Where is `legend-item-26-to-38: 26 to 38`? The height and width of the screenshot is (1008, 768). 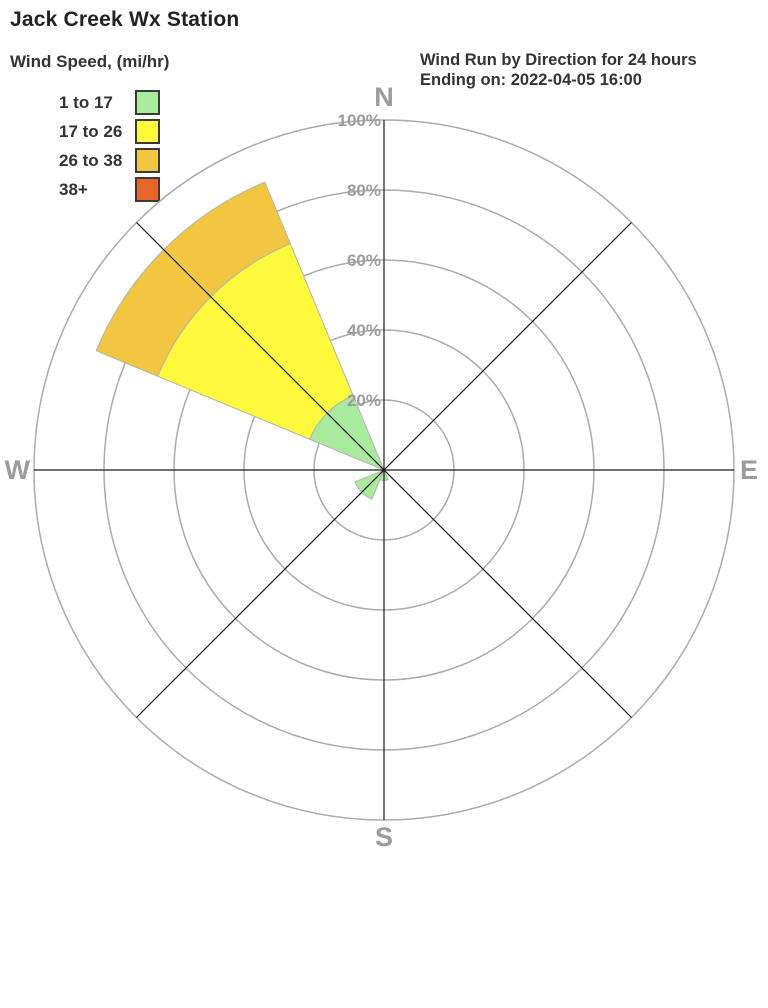 legend-item-26-to-38: 26 to 38 is located at coordinates (89, 160).